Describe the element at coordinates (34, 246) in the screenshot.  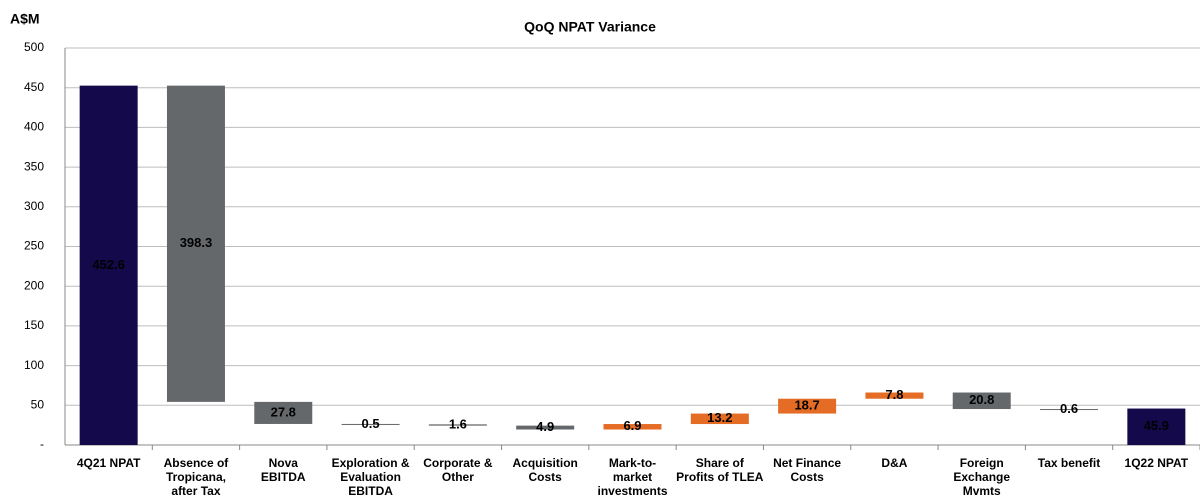
I see `y-tick-label: 250` at that location.